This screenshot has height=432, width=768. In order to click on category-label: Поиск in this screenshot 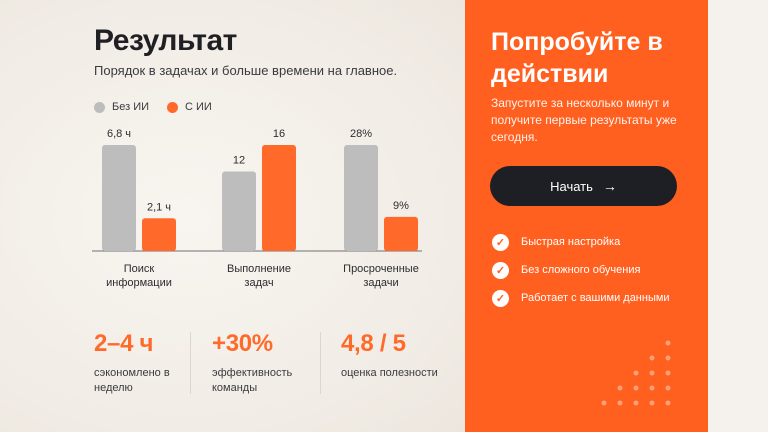, I will do `click(139, 269)`.